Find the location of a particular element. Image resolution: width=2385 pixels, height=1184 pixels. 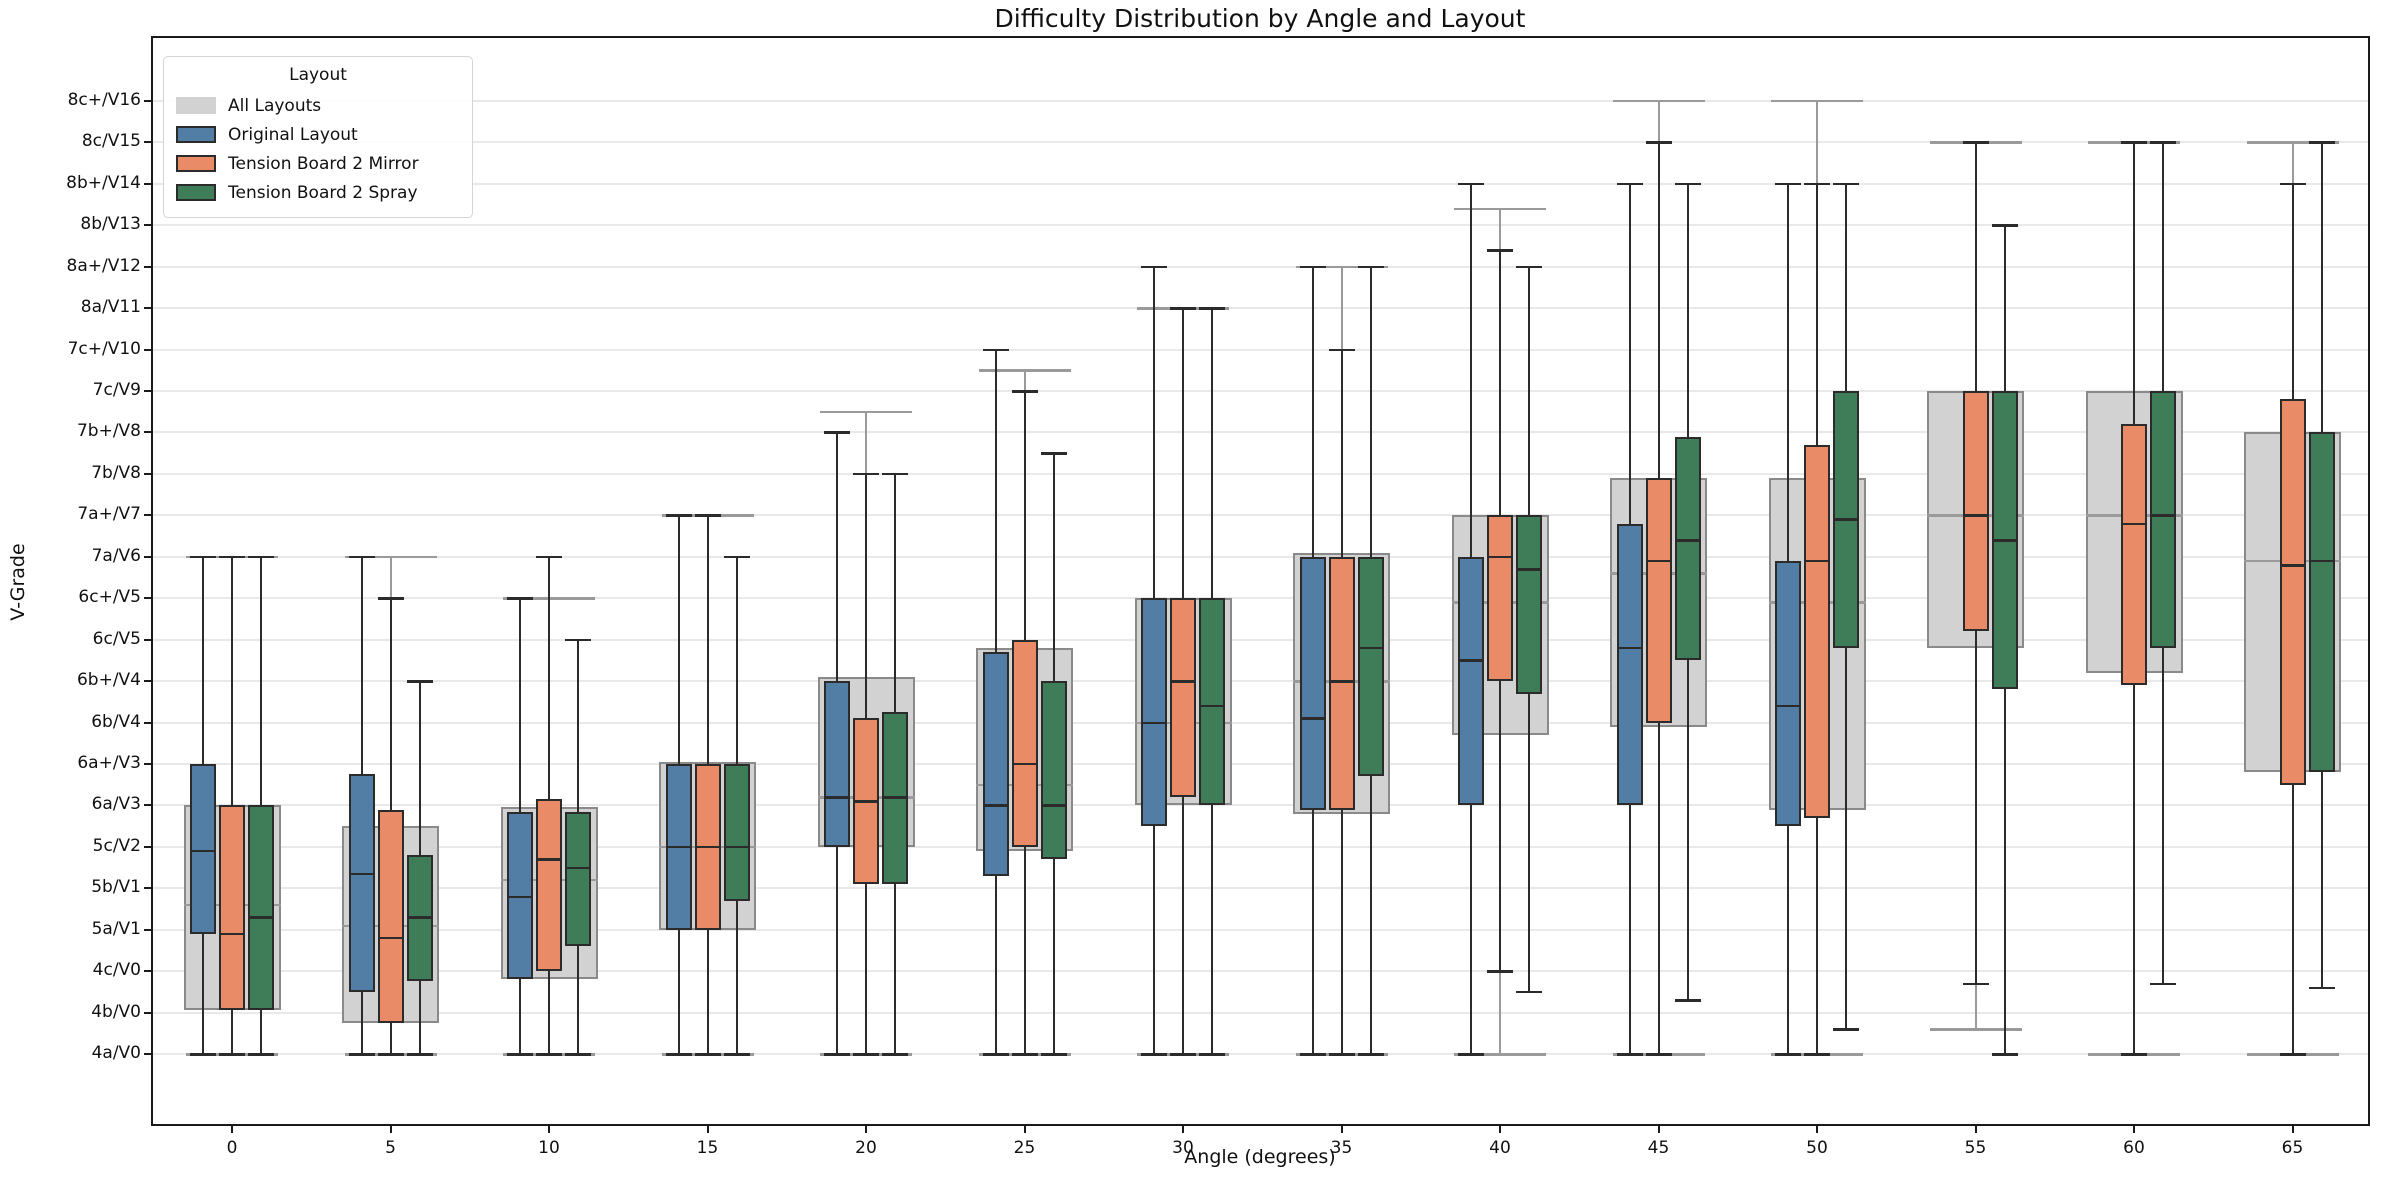

whisker-upper-mirror-55deg is located at coordinates (1975, 267).